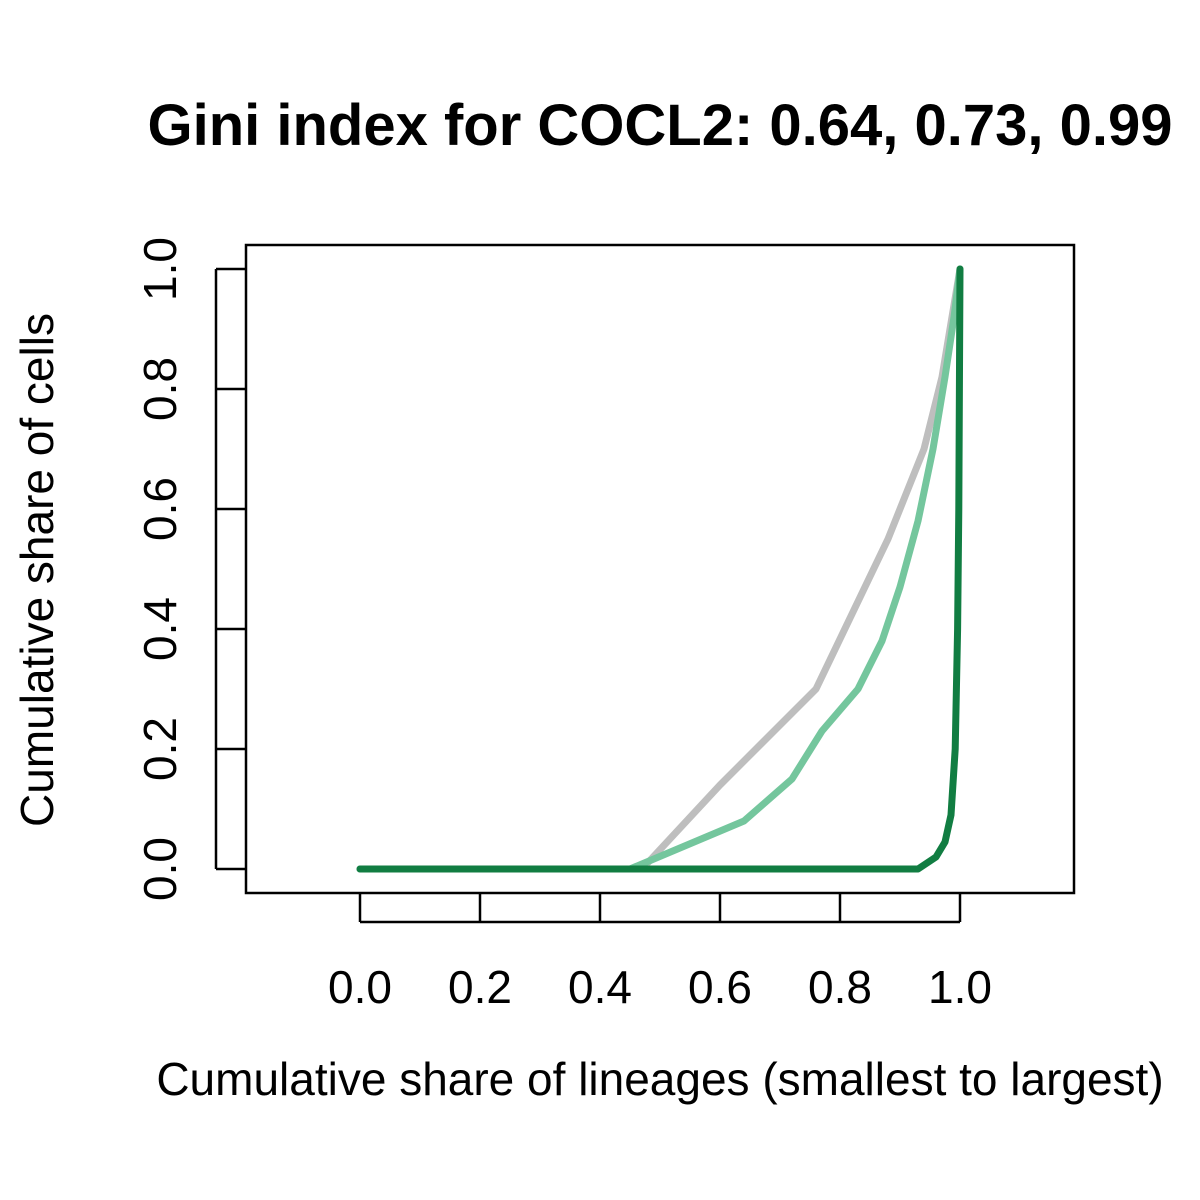 The image size is (1200, 1200). Describe the element at coordinates (37, 570) in the screenshot. I see `y-axis-label: Cumulative share of cells` at that location.